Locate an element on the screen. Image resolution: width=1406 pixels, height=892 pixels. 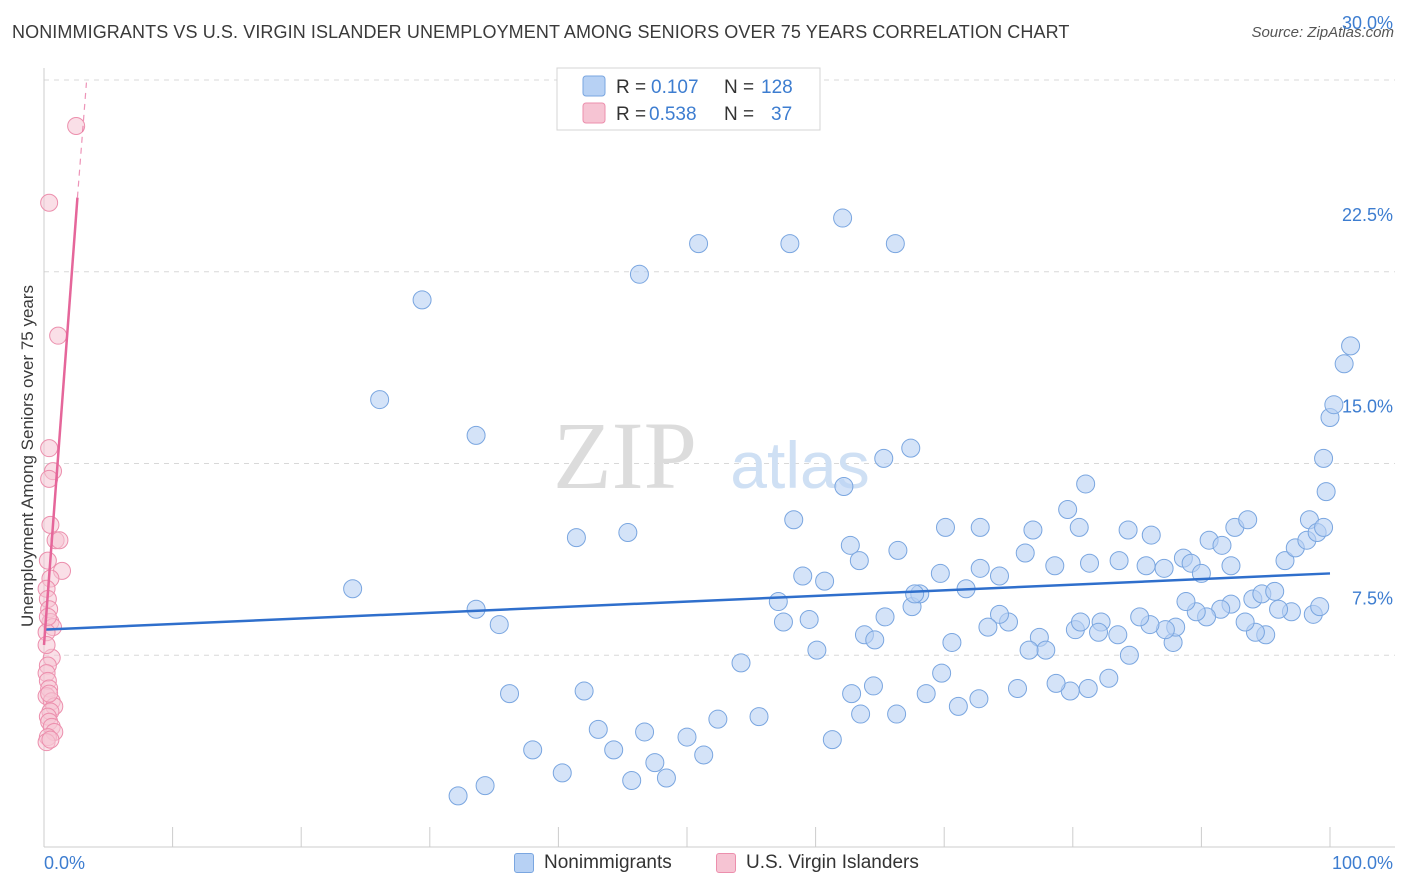
trend-line-extension-us-virgin-islanders is located at coordinates (82, 140).